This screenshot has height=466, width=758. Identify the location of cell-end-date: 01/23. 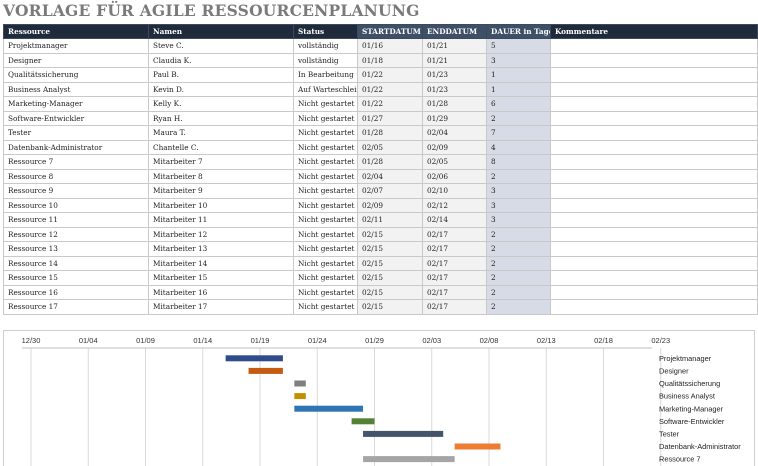
(454, 89).